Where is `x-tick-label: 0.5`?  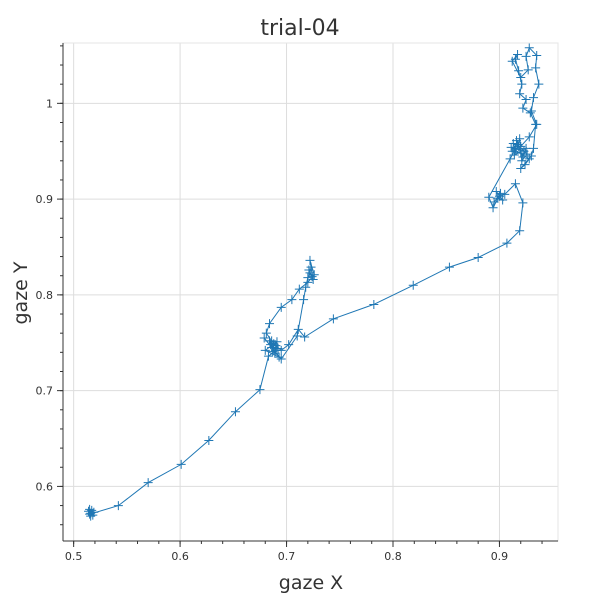
x-tick-label: 0.5 is located at coordinates (74, 556).